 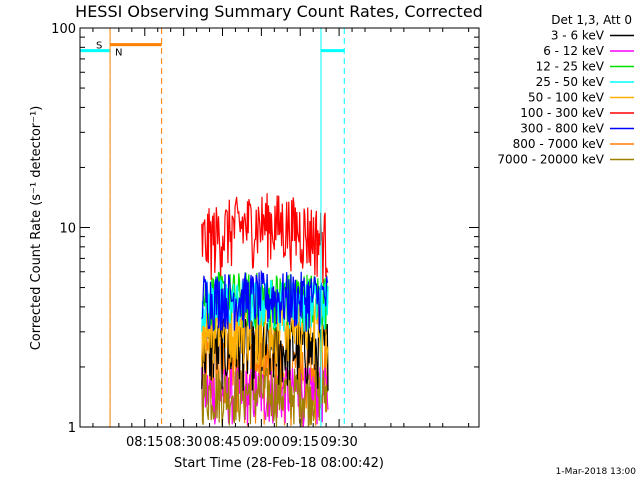 I want to click on legend-label: 100 - 300 keV, so click(x=562, y=113).